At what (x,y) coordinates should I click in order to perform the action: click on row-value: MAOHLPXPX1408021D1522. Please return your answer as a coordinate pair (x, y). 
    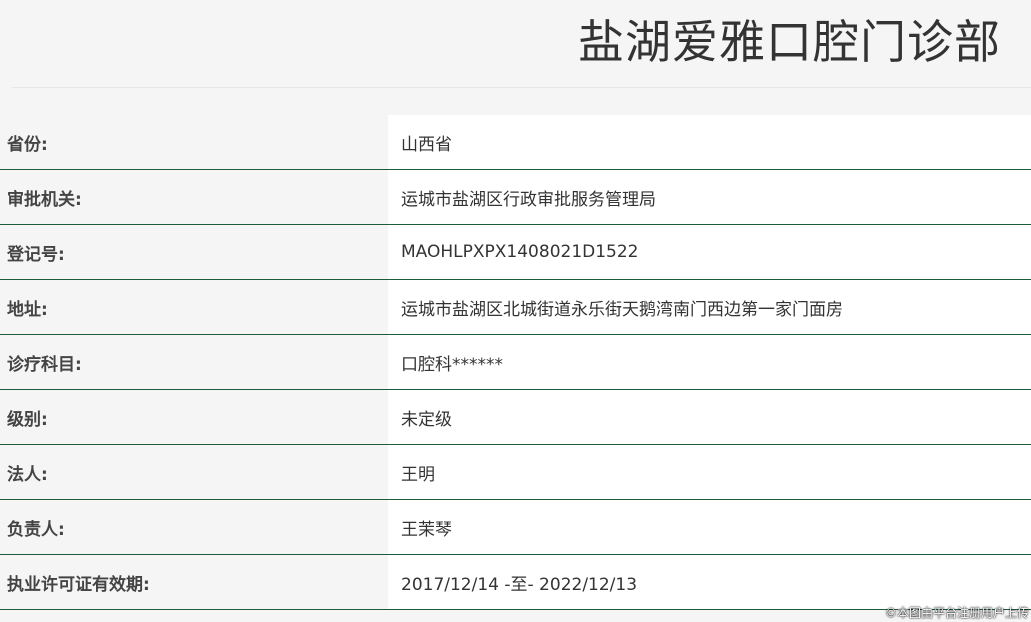
    Looking at the image, I should click on (709, 252).